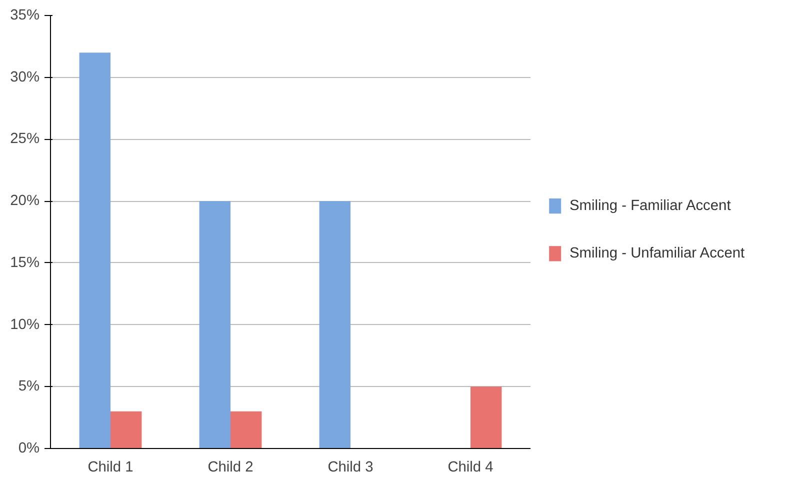 This screenshot has width=795, height=484. What do you see at coordinates (25, 324) in the screenshot?
I see `y-tick-label: 10%` at bounding box center [25, 324].